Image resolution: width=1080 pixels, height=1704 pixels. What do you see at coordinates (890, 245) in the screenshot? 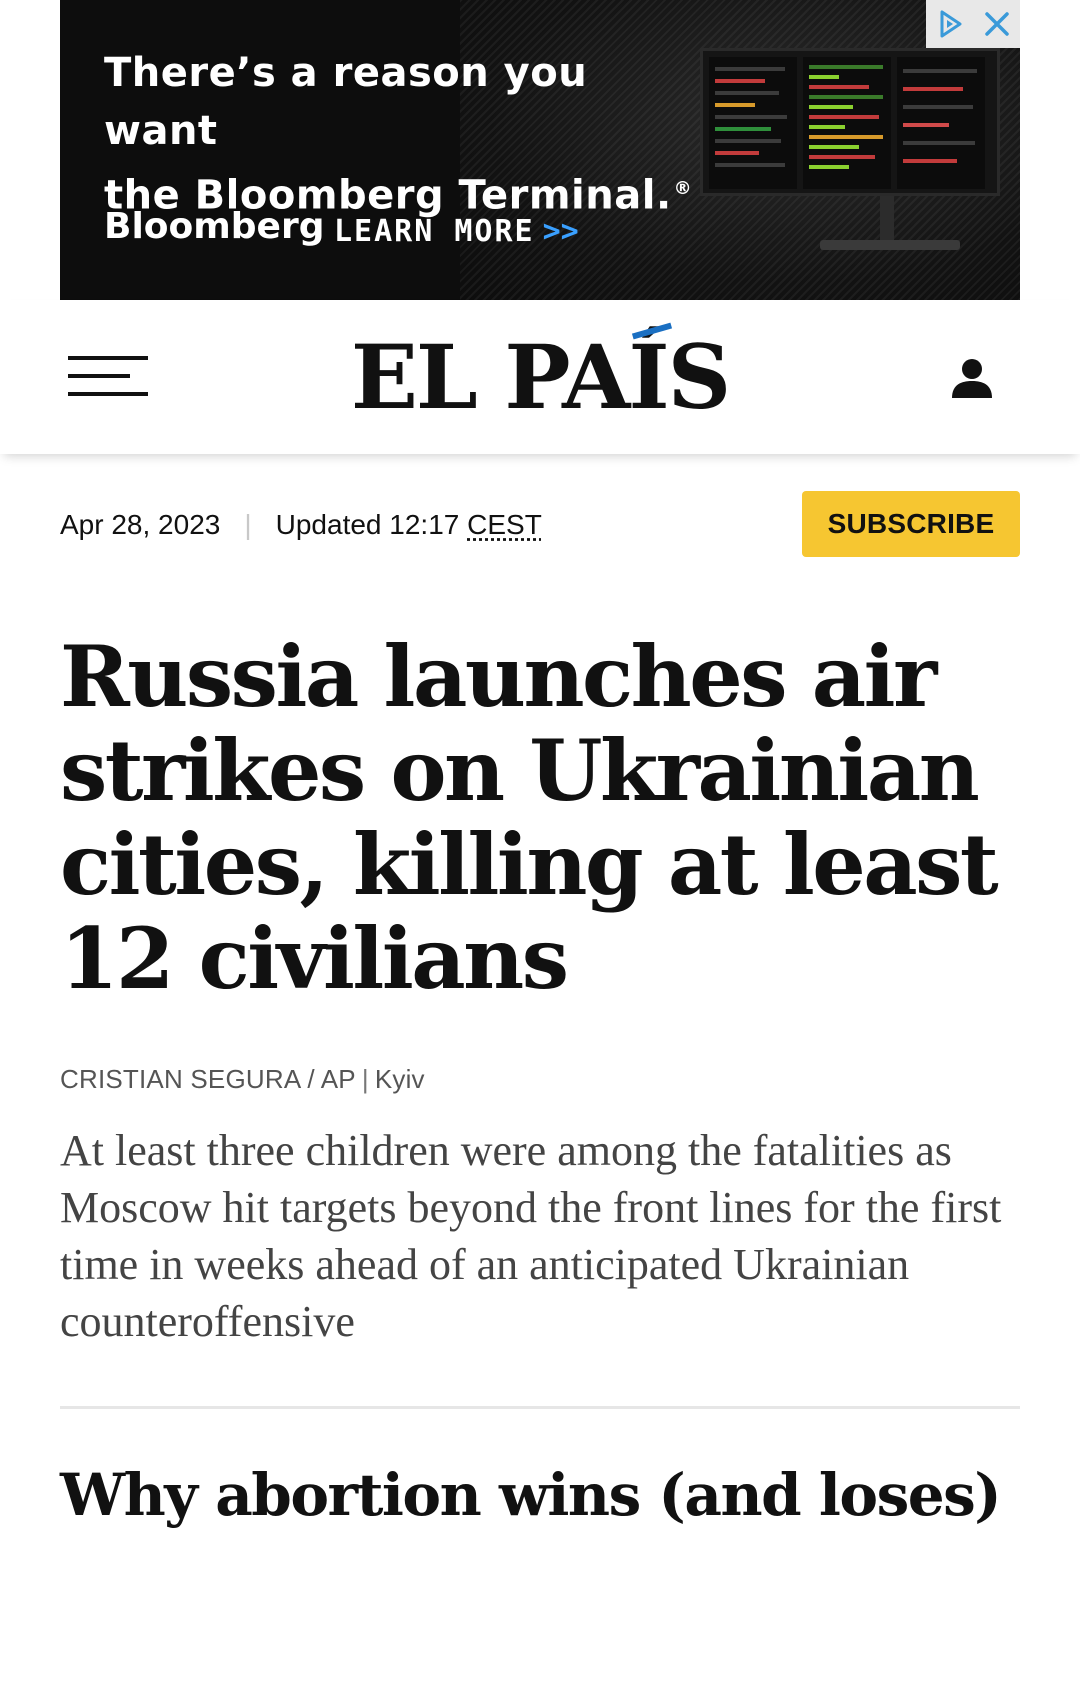
I see `ad-monitor-base` at bounding box center [890, 245].